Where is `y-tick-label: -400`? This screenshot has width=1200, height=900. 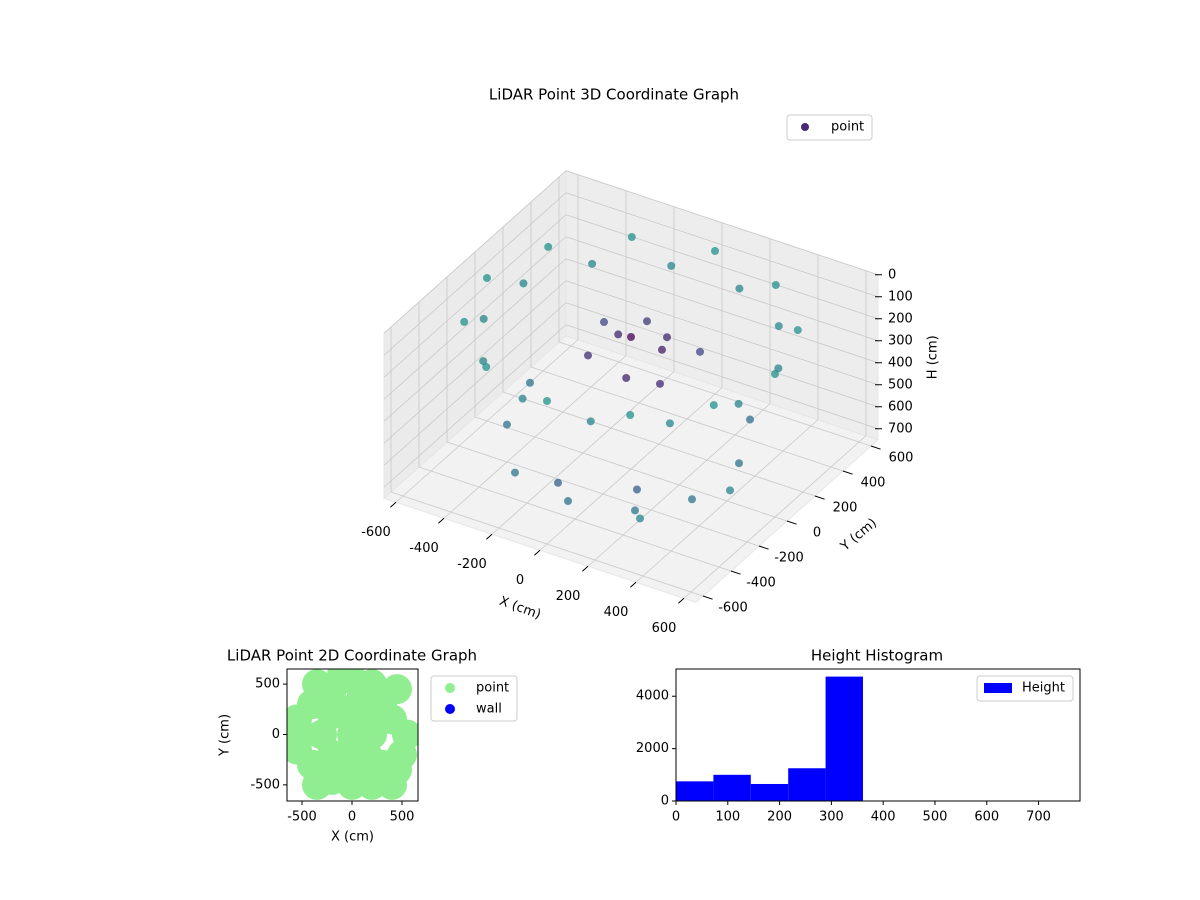
y-tick-label: -400 is located at coordinates (761, 583).